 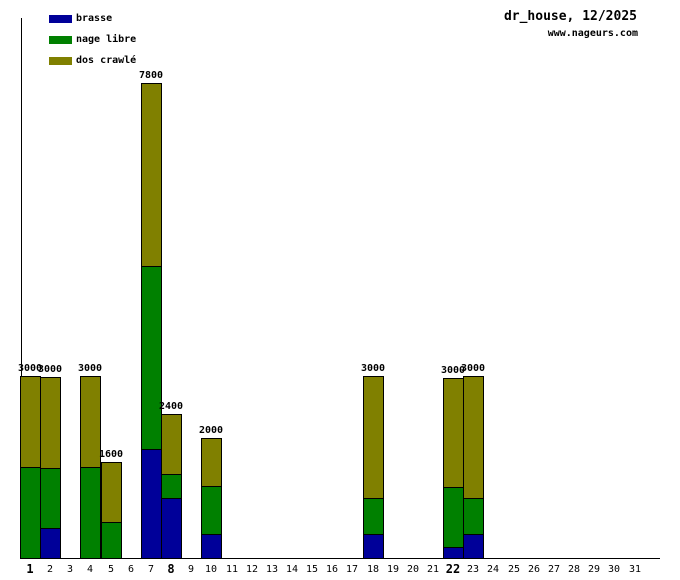 What do you see at coordinates (292, 569) in the screenshot?
I see `x-axis-label-14: 14` at bounding box center [292, 569].